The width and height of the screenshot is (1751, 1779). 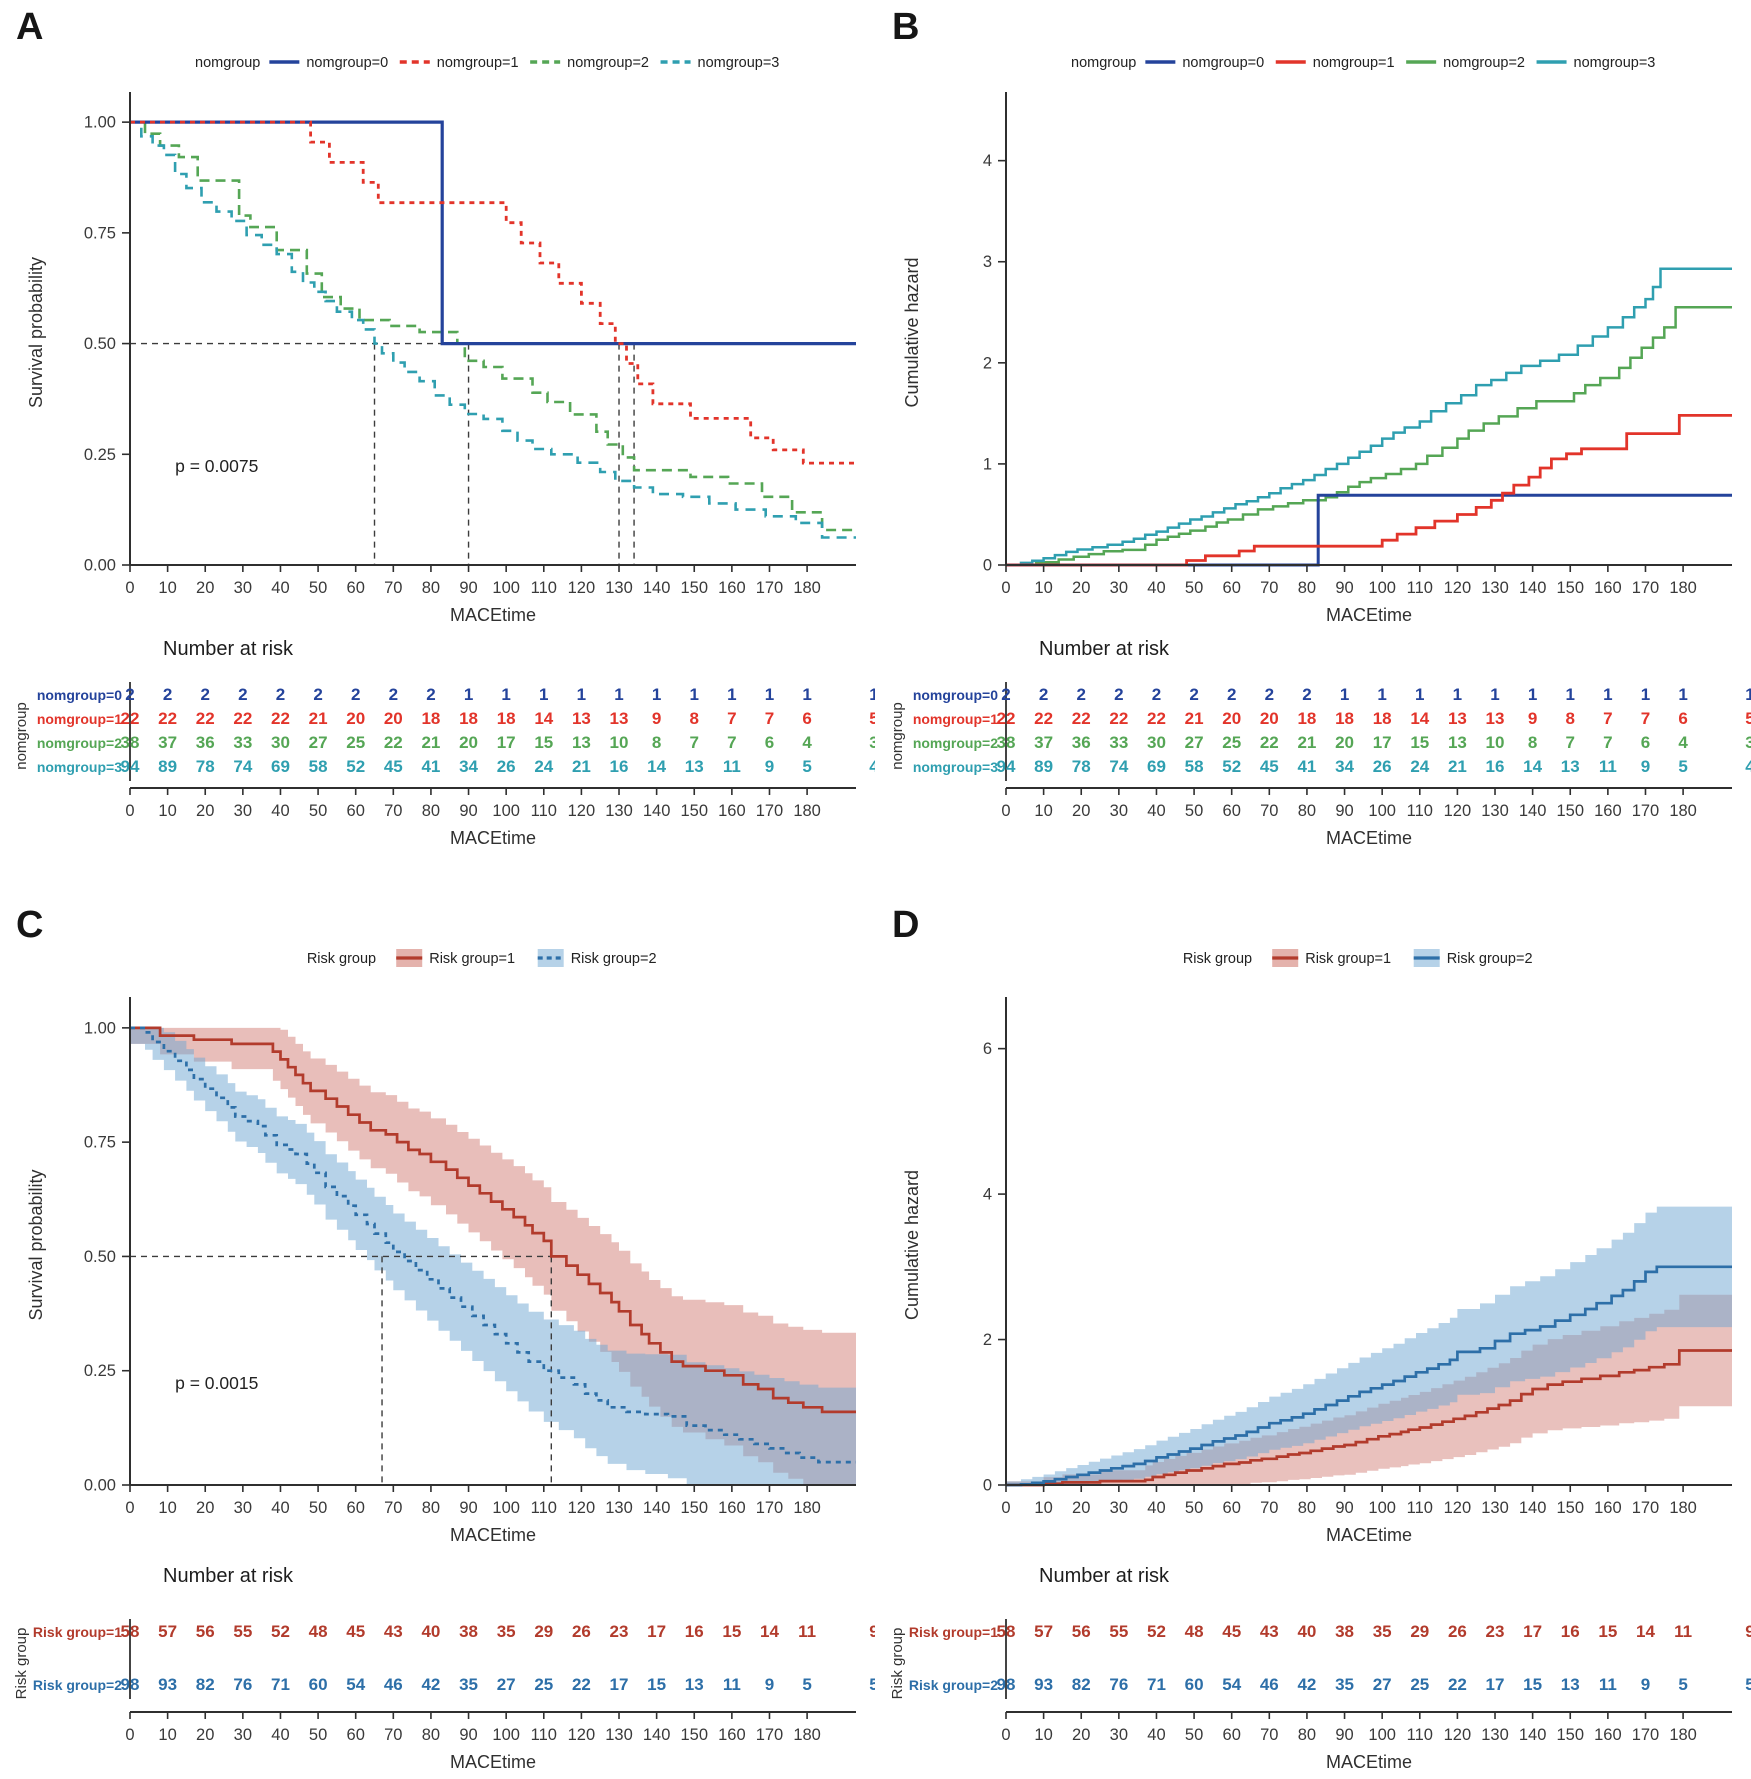 What do you see at coordinates (1043, 588) in the screenshot?
I see `x-tick-label: 10` at bounding box center [1043, 588].